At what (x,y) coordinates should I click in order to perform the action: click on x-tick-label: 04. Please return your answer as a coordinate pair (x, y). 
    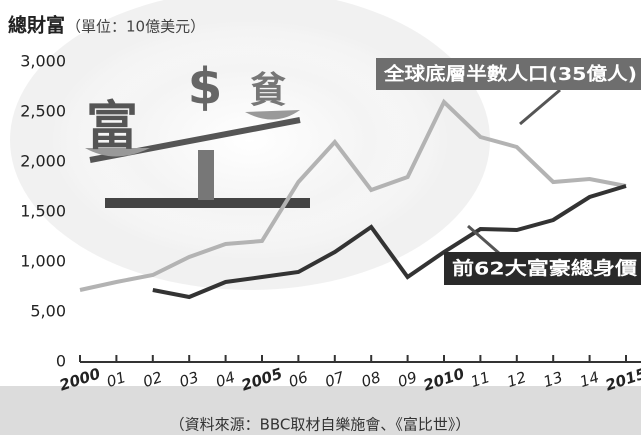
    Looking at the image, I should click on (226, 379).